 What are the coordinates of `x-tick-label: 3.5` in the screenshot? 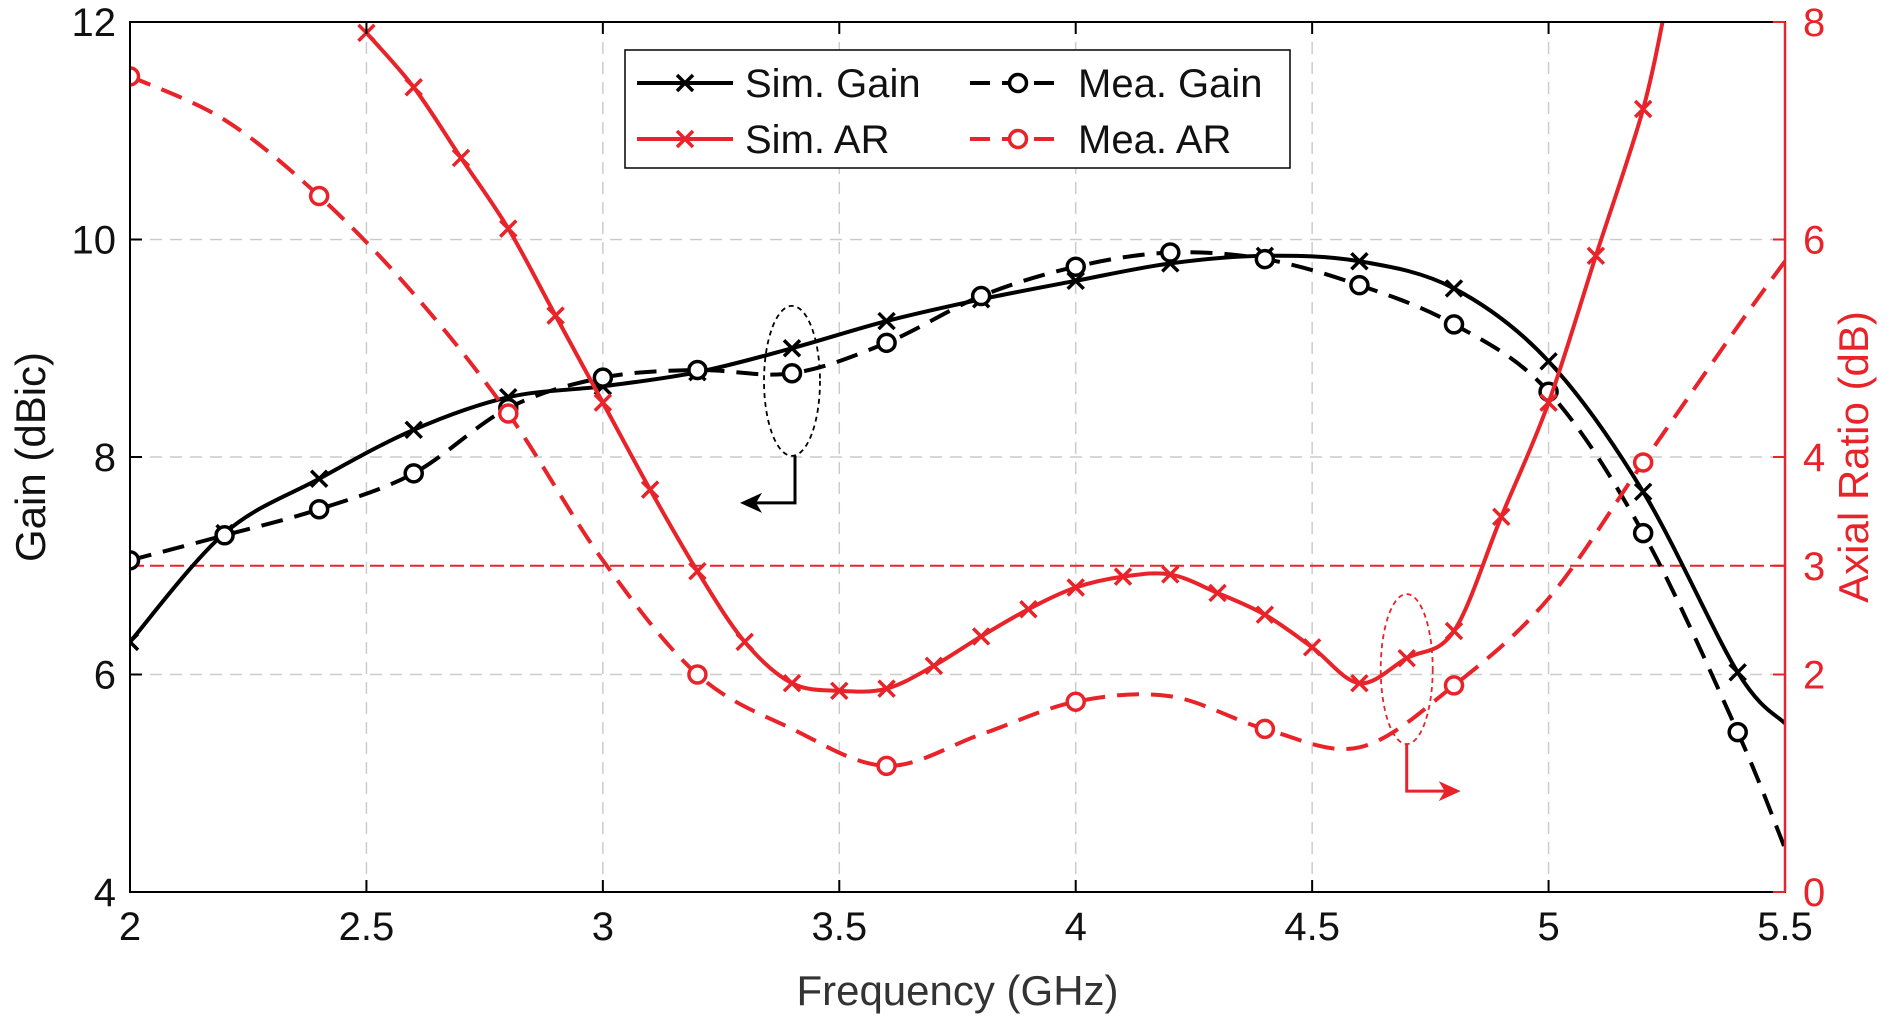 It's located at (839, 927).